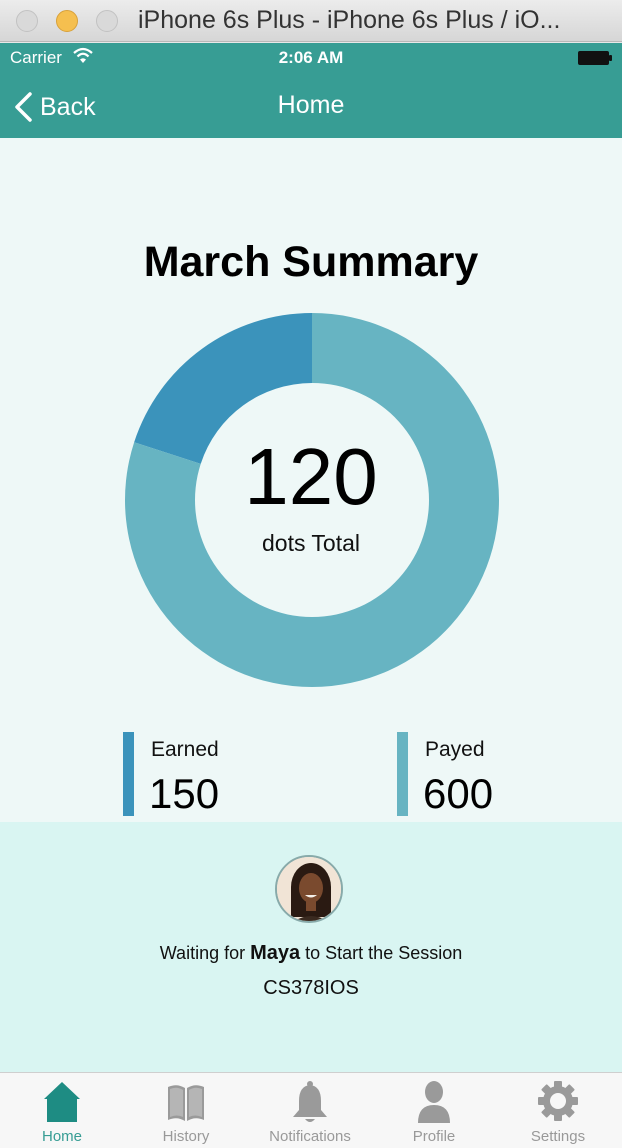 The height and width of the screenshot is (1148, 622). What do you see at coordinates (310, 1101) in the screenshot?
I see `bell-icon` at bounding box center [310, 1101].